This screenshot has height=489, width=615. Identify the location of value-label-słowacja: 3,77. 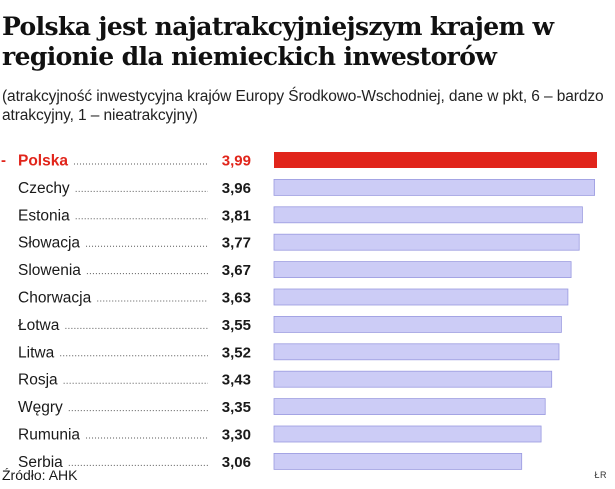
(236, 243).